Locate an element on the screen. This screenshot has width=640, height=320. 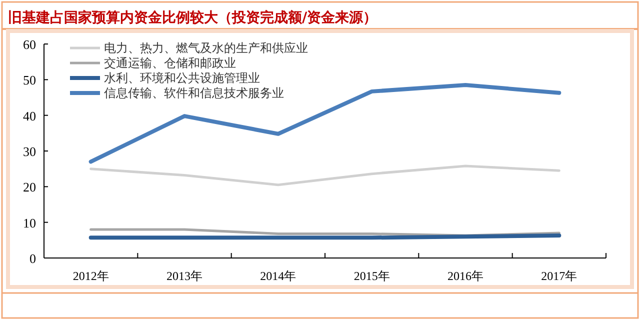
y-tick-label: 60 is located at coordinates (29, 44).